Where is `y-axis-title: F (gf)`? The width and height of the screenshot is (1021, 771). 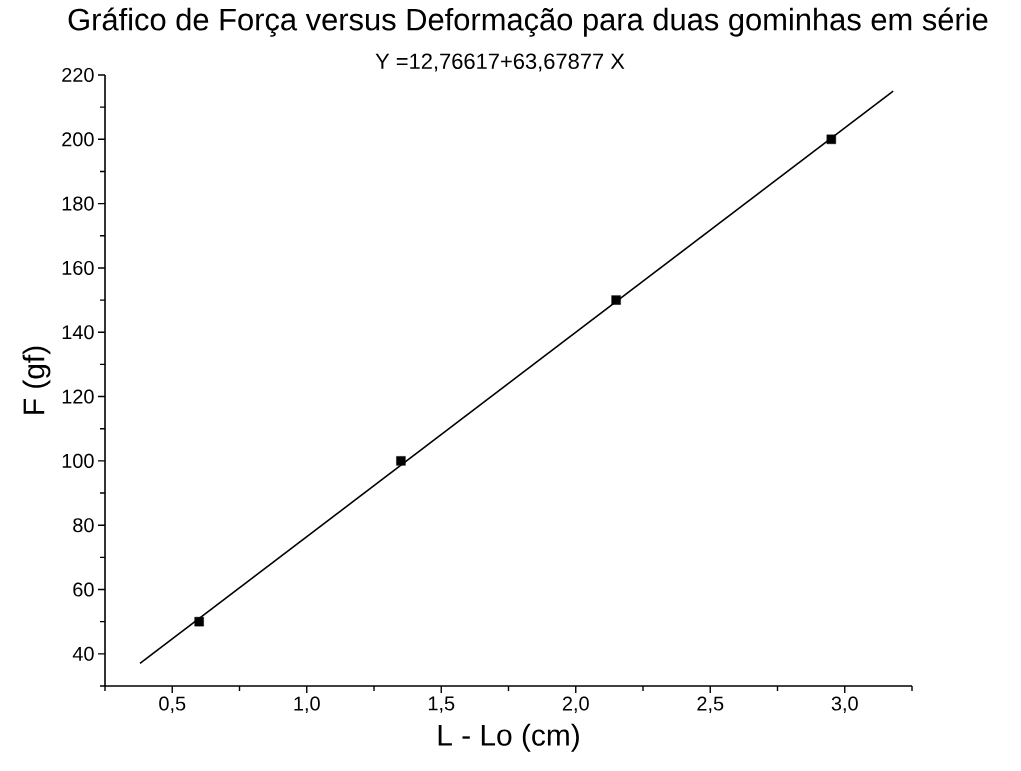 y-axis-title: F (gf) is located at coordinates (36, 380).